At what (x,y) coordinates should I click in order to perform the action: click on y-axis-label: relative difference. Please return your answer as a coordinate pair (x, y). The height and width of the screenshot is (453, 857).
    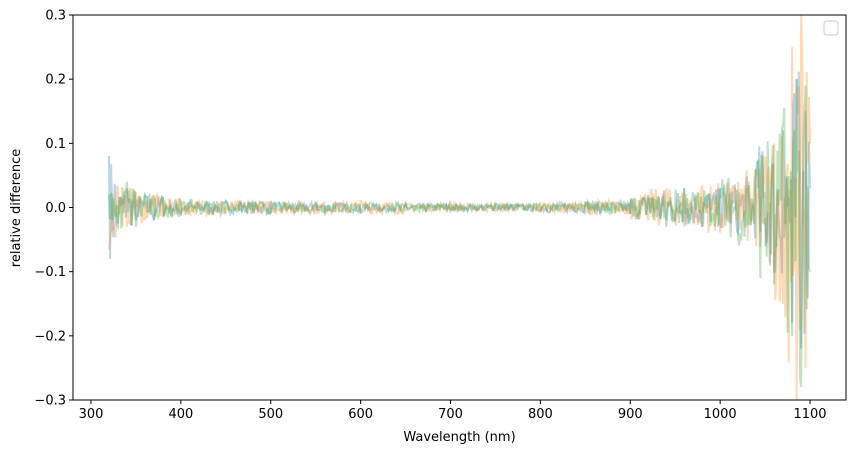
    Looking at the image, I should click on (16, 208).